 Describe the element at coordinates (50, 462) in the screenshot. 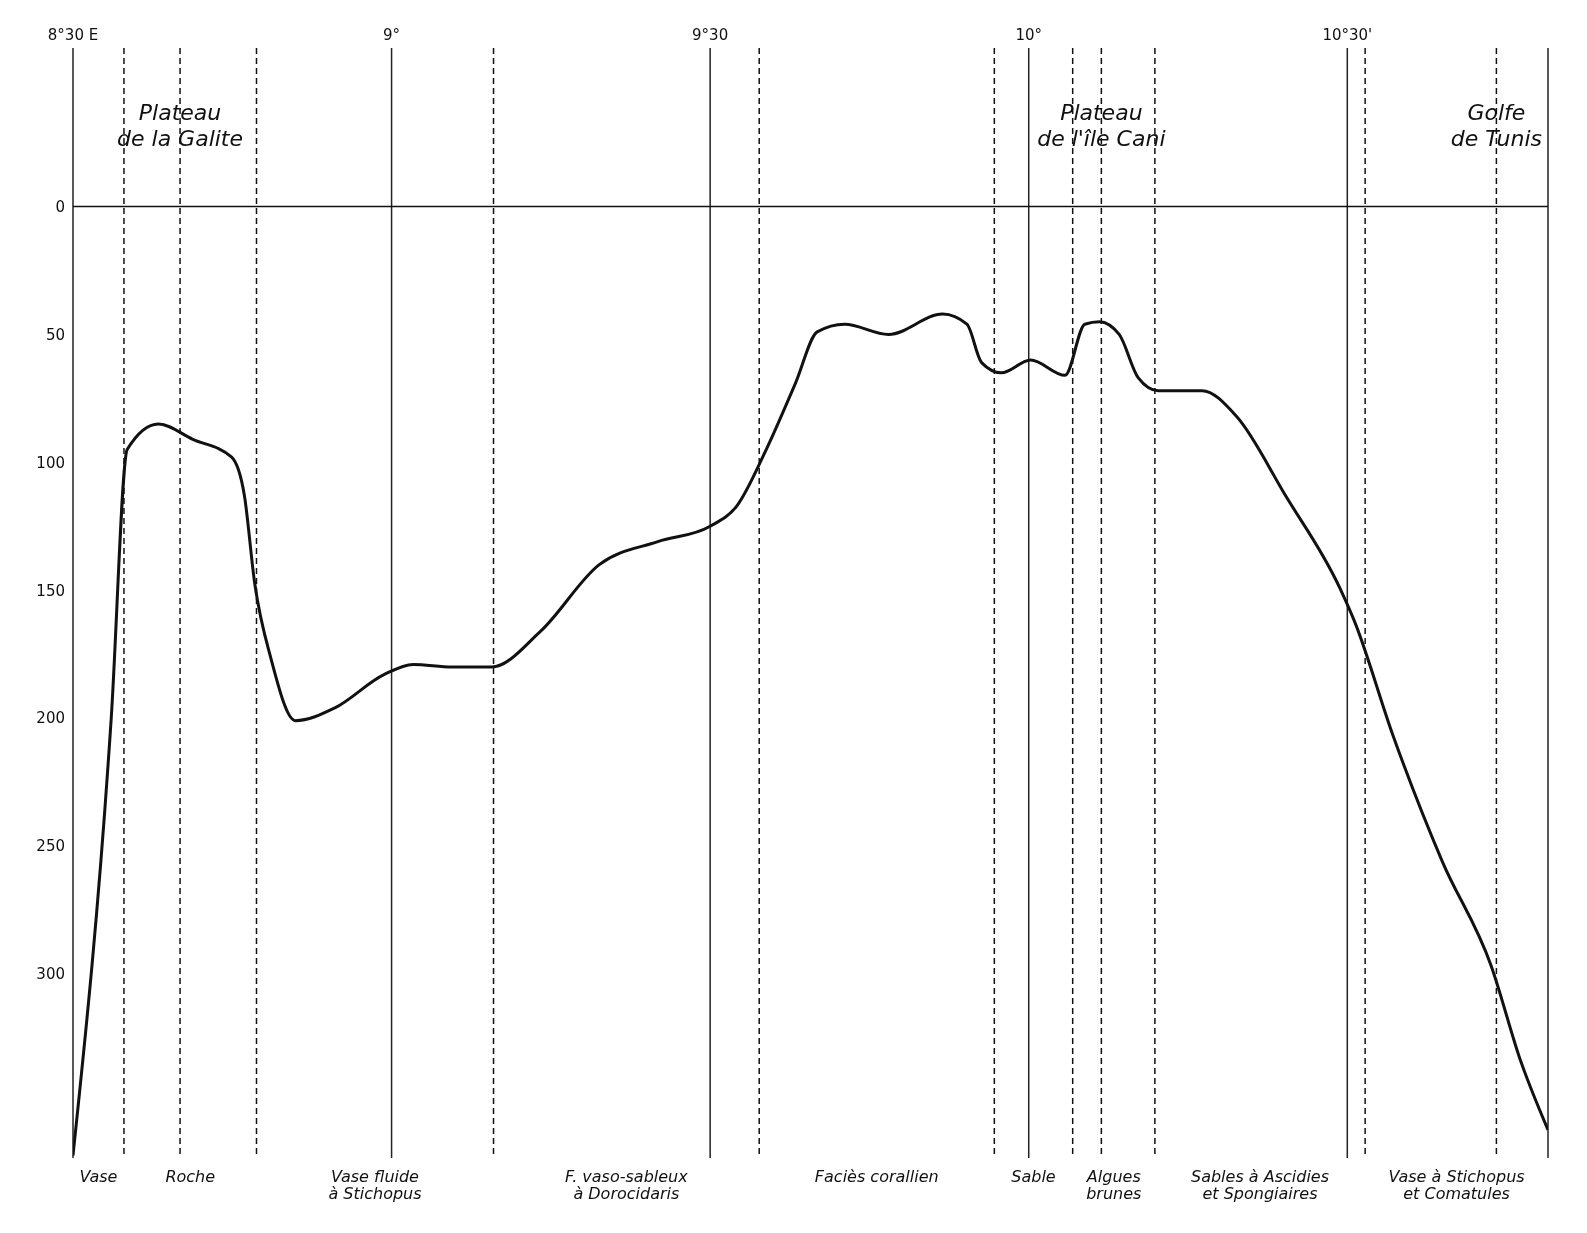

I see `y-tick-label: 100` at that location.